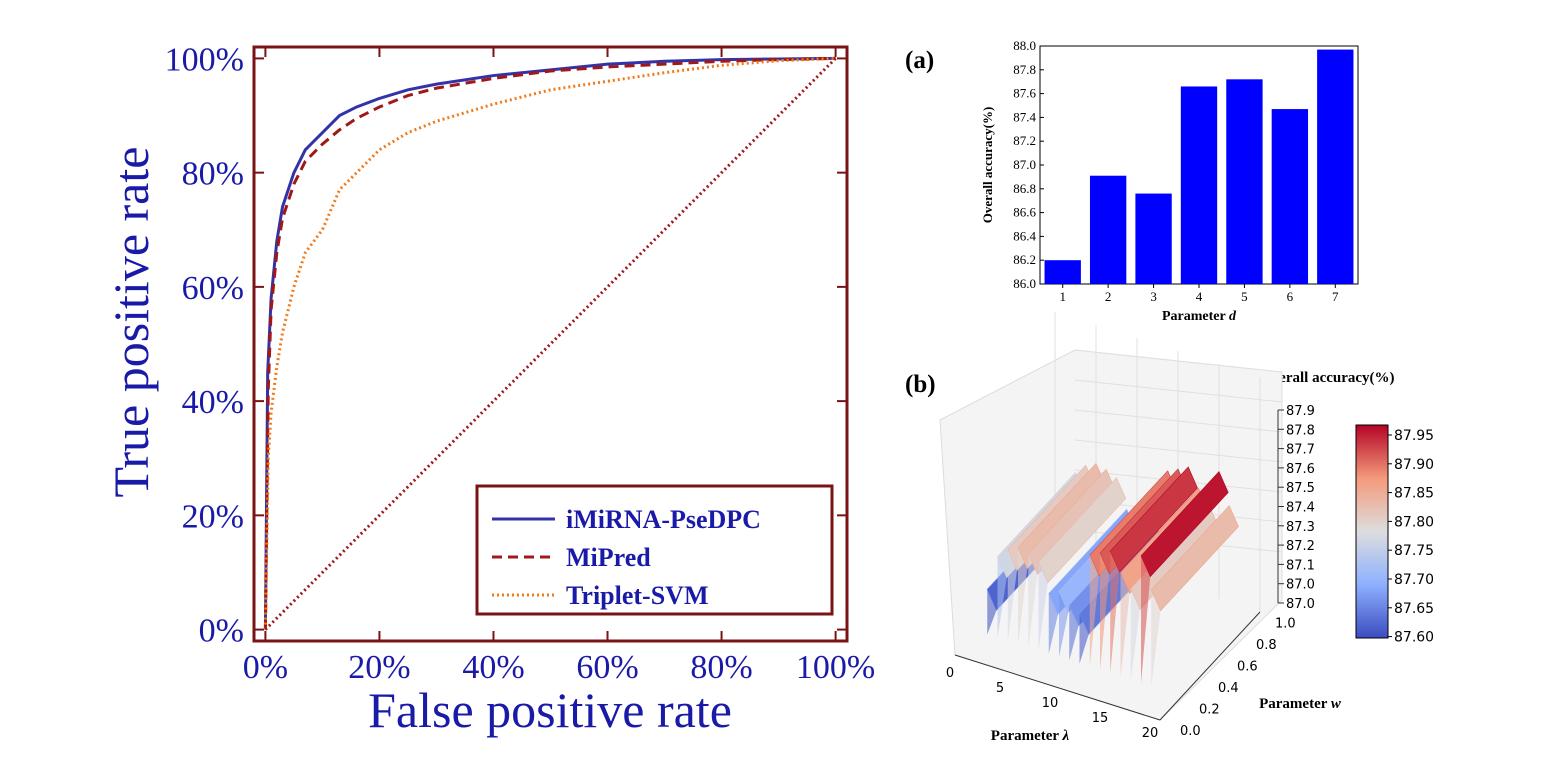 This screenshot has width=1557, height=778. Describe the element at coordinates (204, 59) in the screenshot. I see `roc-y-tick-label: 100%` at that location.